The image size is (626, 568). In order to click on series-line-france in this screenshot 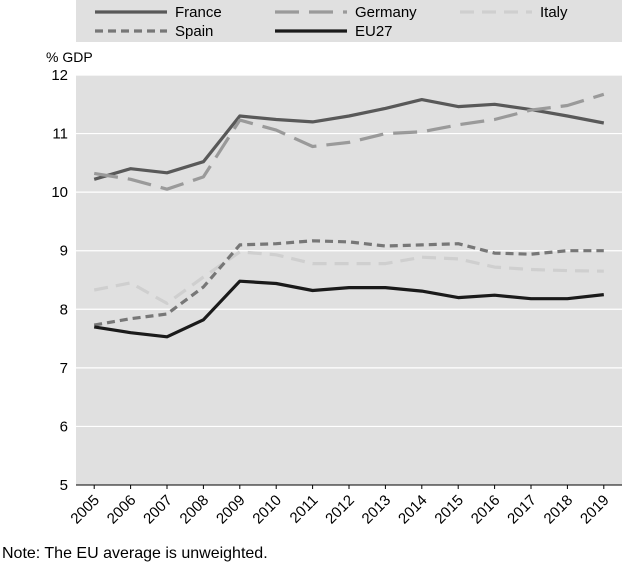, I will do `click(349, 139)`.